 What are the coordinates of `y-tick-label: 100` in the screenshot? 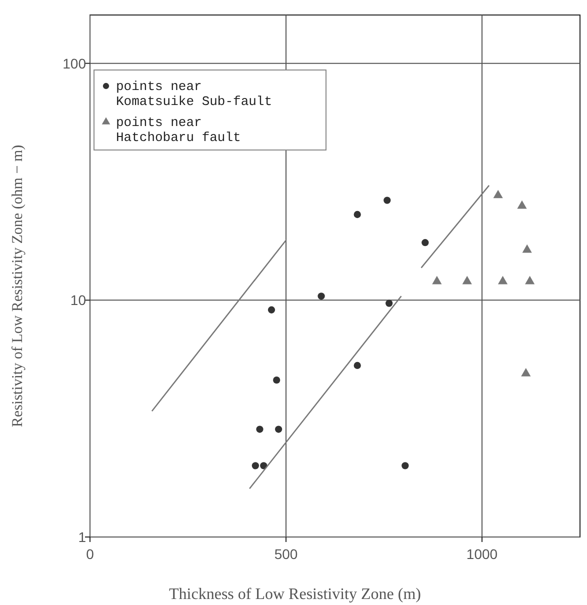 It's located at (74, 63).